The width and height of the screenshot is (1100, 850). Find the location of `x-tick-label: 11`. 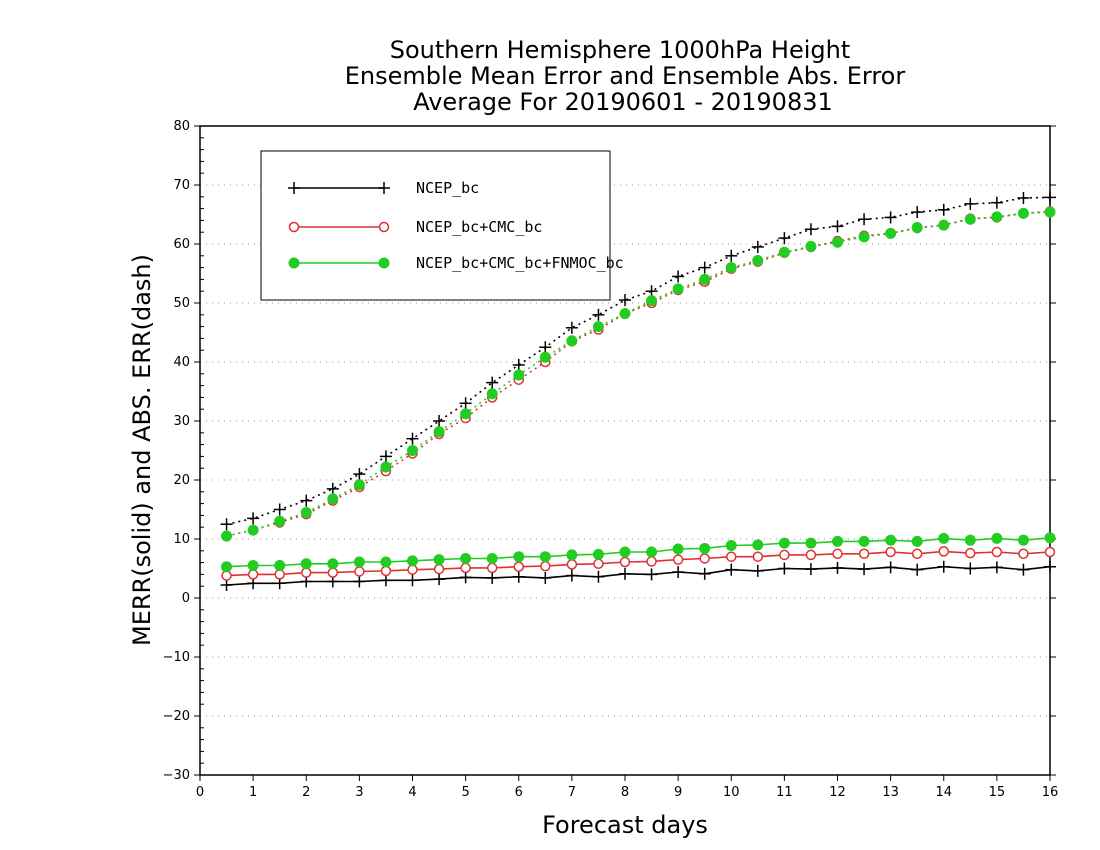

x-tick-label: 11 is located at coordinates (784, 792).